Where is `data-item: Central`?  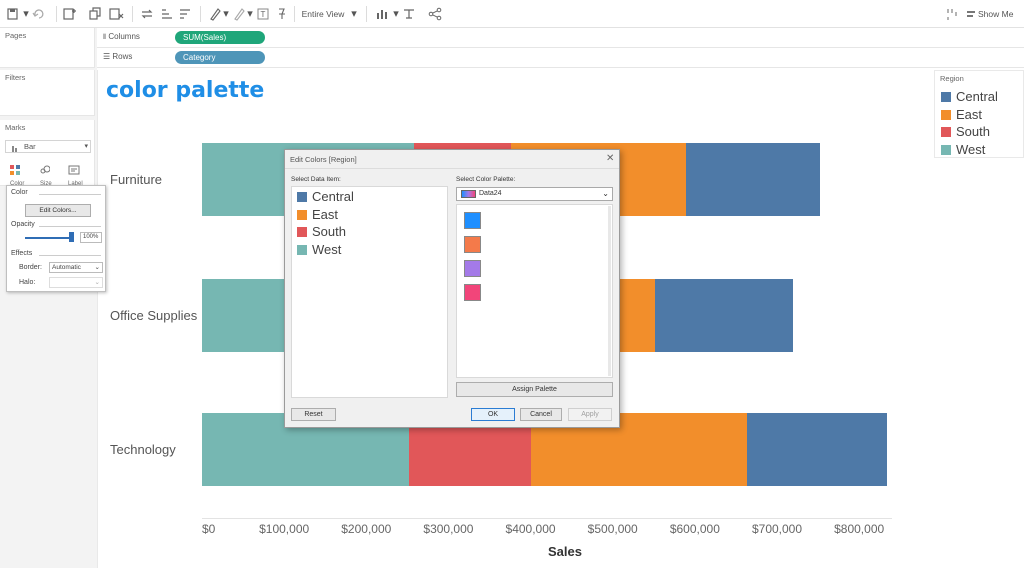 data-item: Central is located at coordinates (325, 197).